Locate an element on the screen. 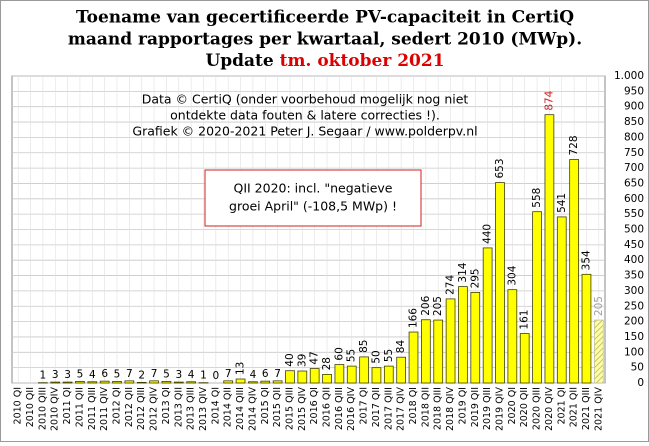  x-tick-label: 2012 QIV is located at coordinates (154, 409).